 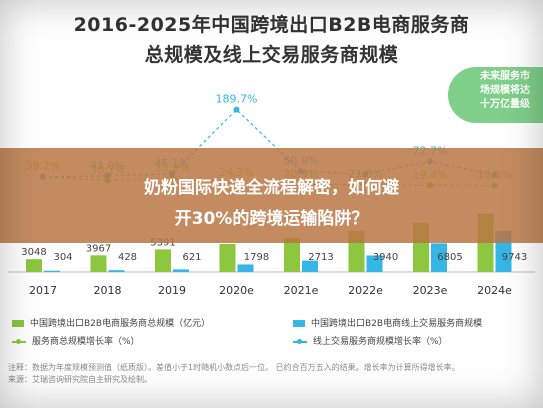 What do you see at coordinates (98, 263) in the screenshot?
I see `bar-total-2018` at bounding box center [98, 263].